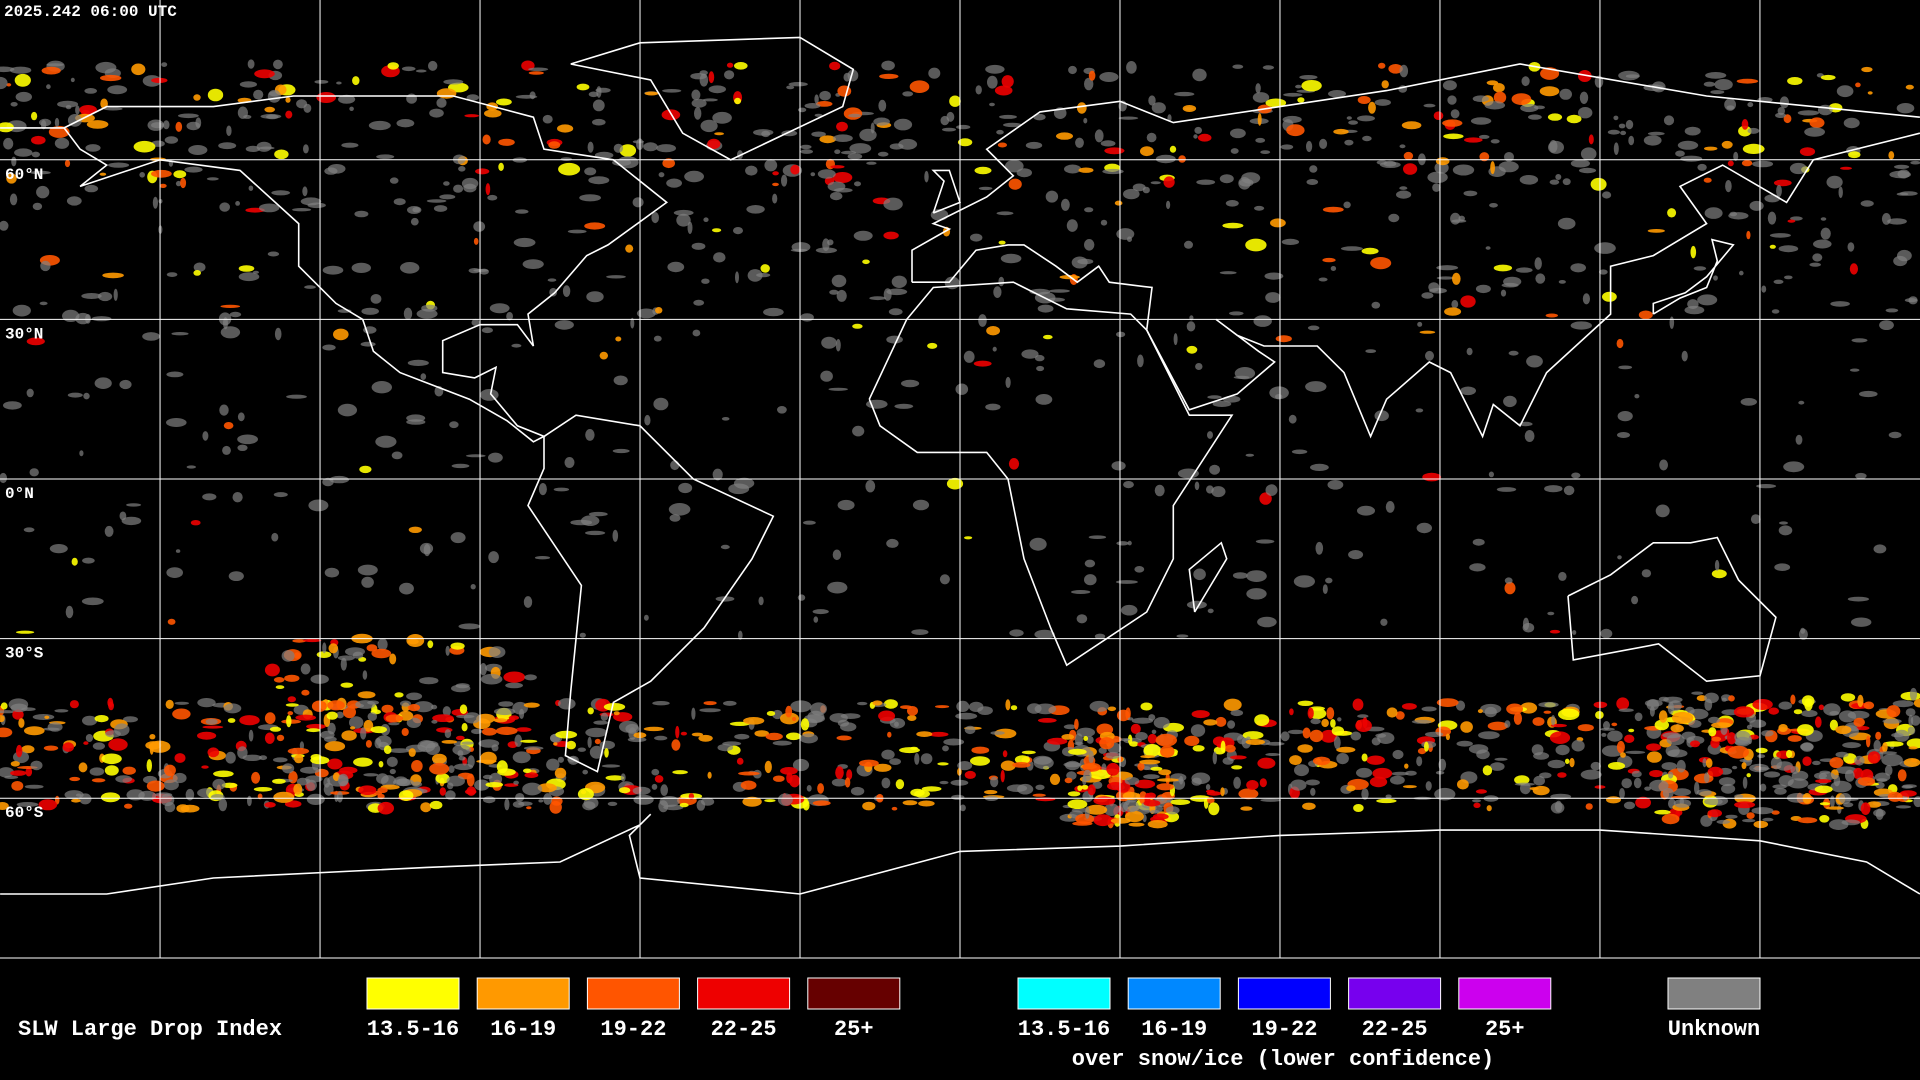  Describe the element at coordinates (366, 269) in the screenshot. I see `coastline` at that location.